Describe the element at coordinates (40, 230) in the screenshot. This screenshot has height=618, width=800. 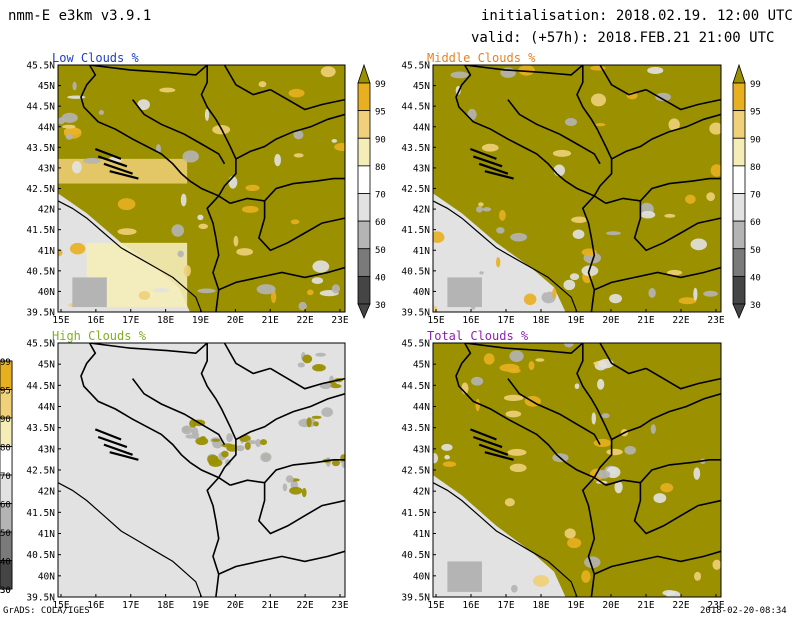
I see `lat-label: 41.5N` at that location.